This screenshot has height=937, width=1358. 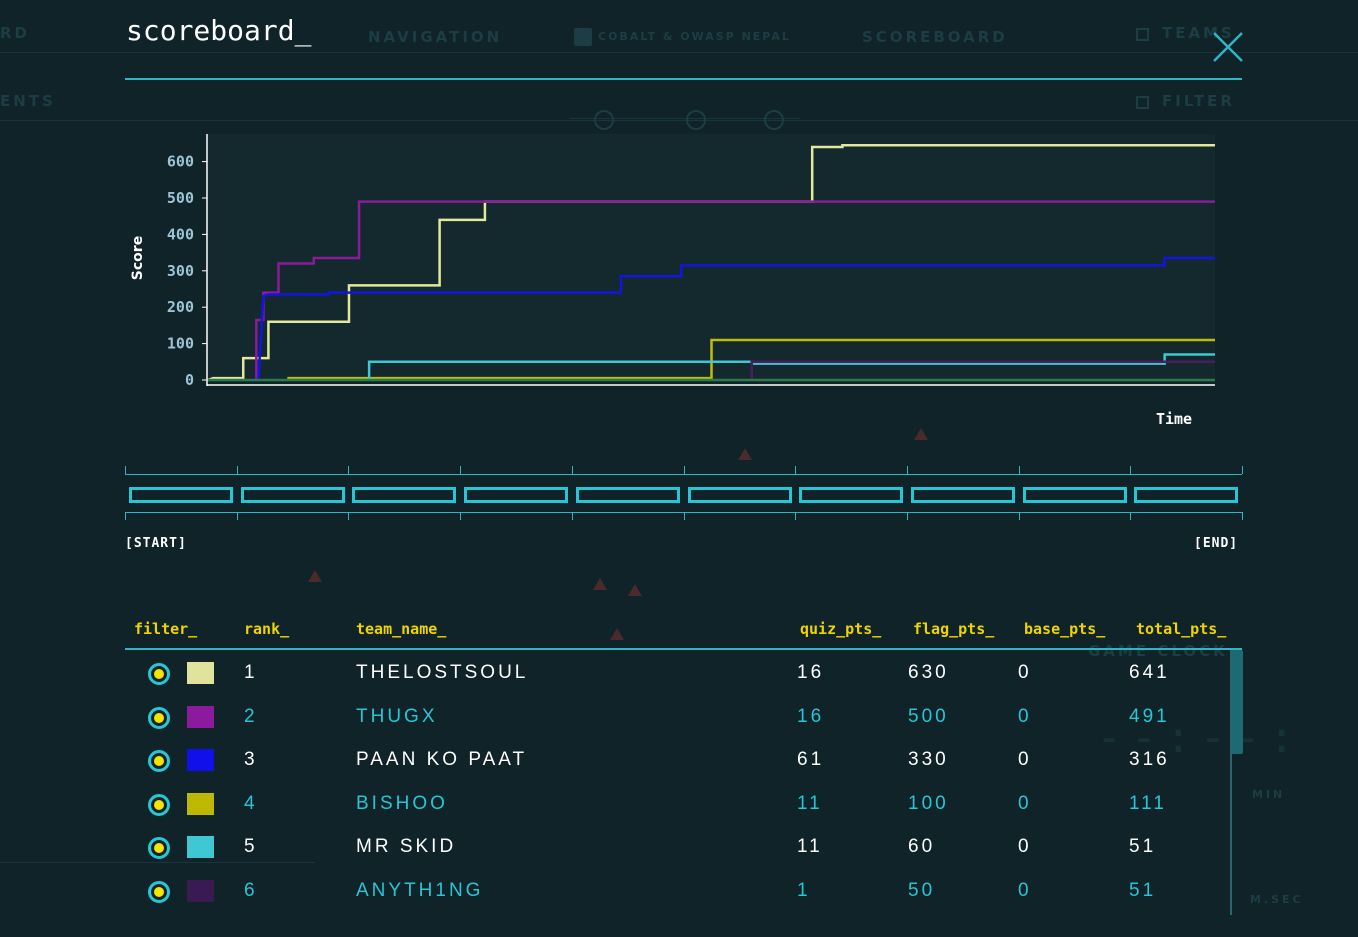 I want to click on table-row: 1 THELOSTSOUL 16 630 0 641, so click(x=679, y=673).